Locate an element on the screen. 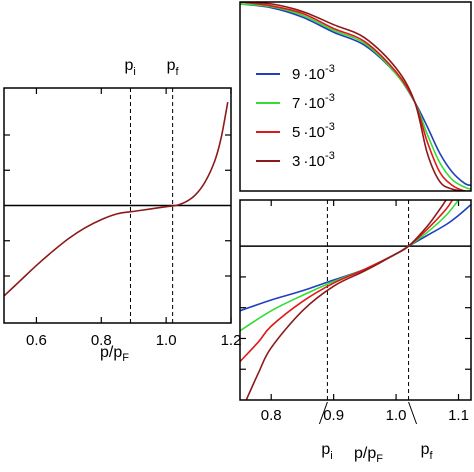 The width and height of the screenshot is (474, 472). left-marker-label-main-0: p is located at coordinates (128, 65).